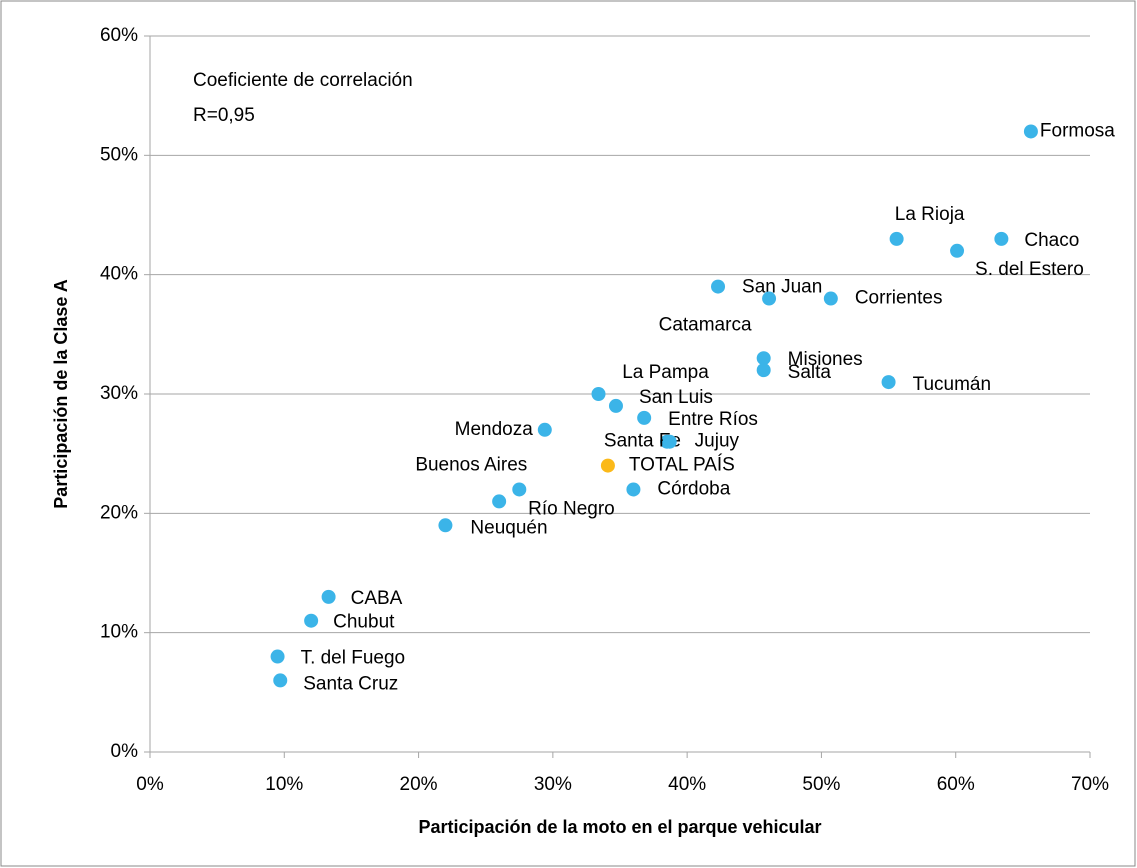  Describe the element at coordinates (693, 488) in the screenshot. I see `data-label: Córdoba` at that location.